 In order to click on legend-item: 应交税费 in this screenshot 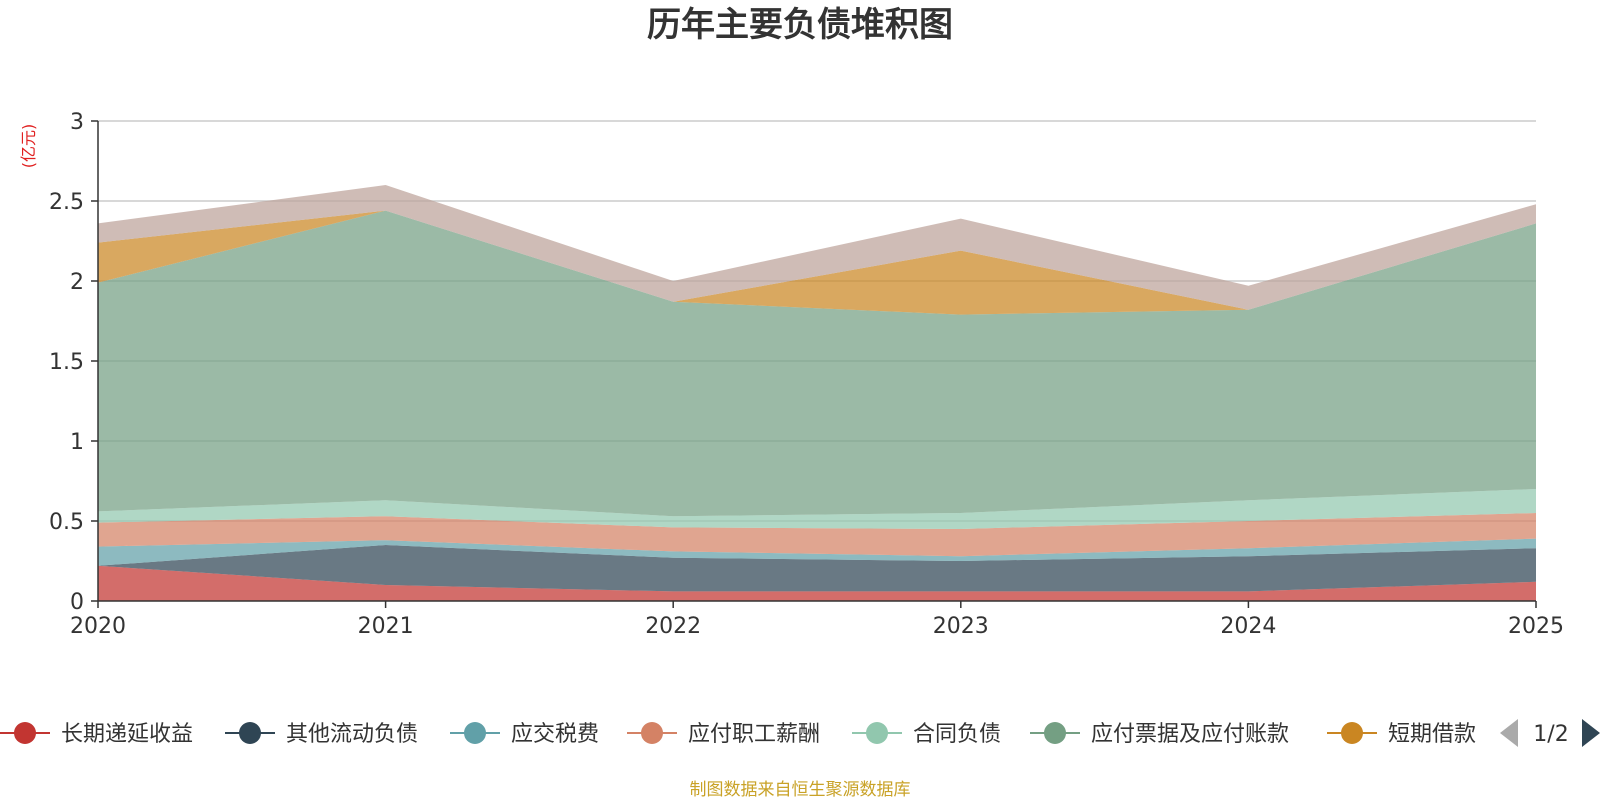, I will do `click(524, 734)`.